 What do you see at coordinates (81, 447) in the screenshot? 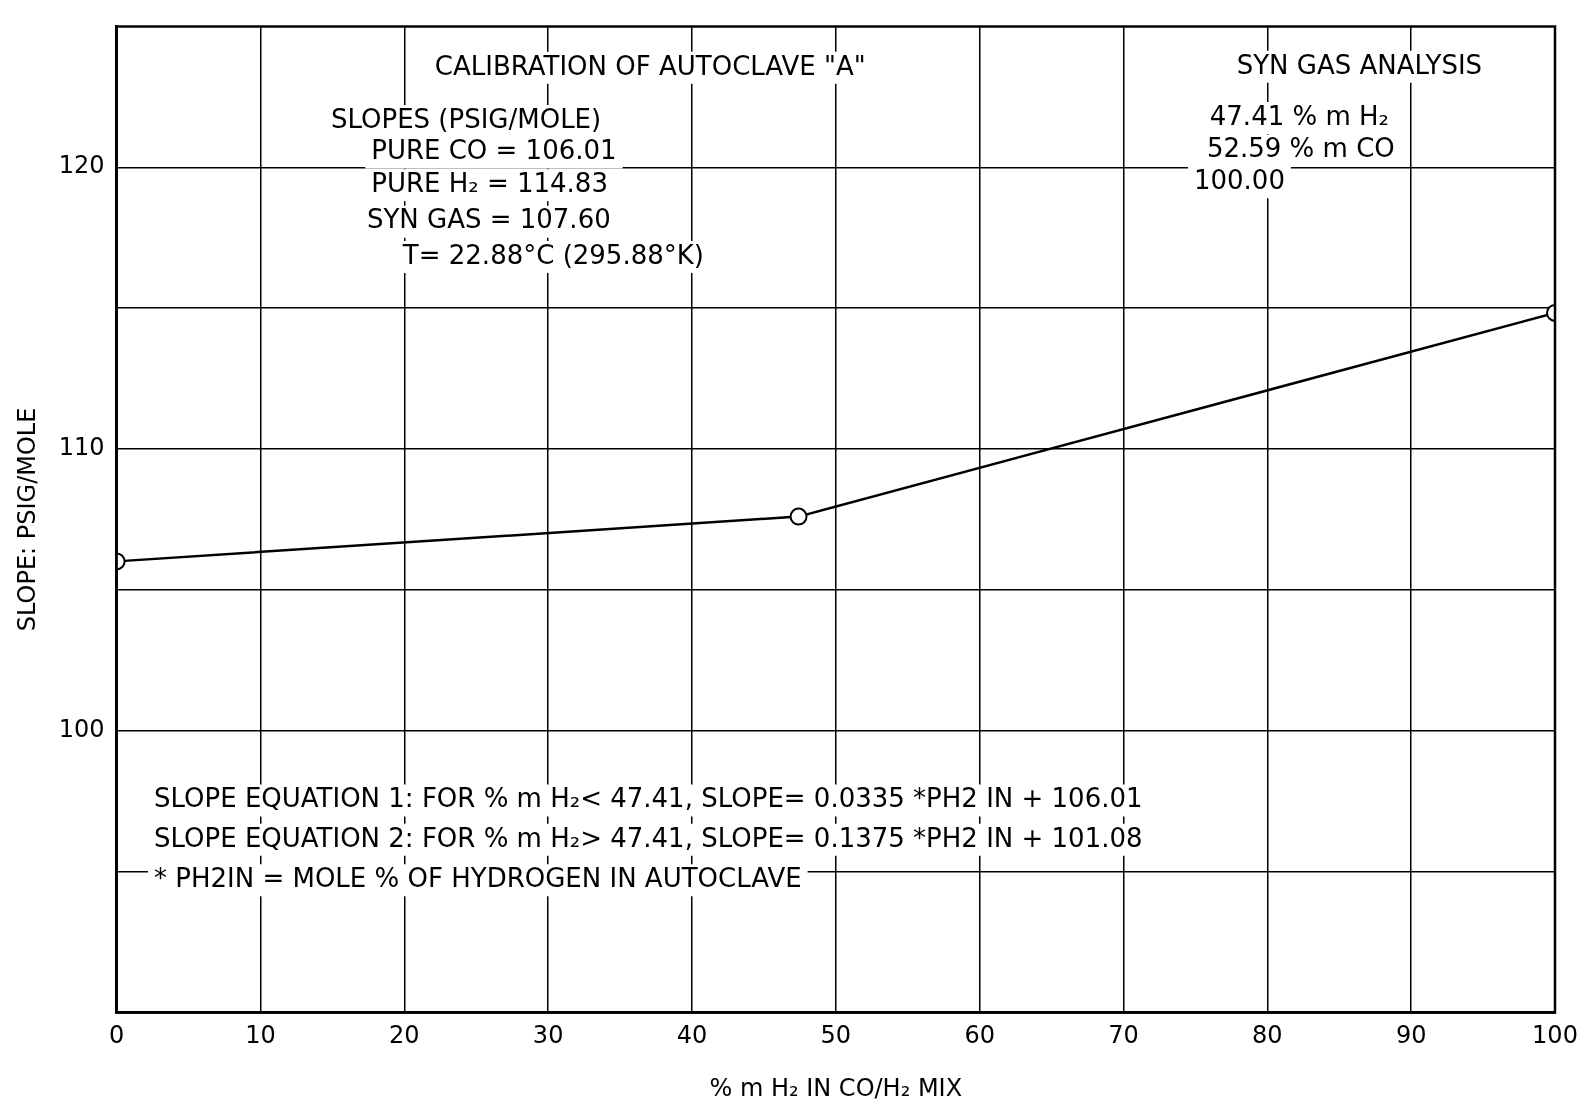
I see `y-tick-label: 110` at bounding box center [81, 447].